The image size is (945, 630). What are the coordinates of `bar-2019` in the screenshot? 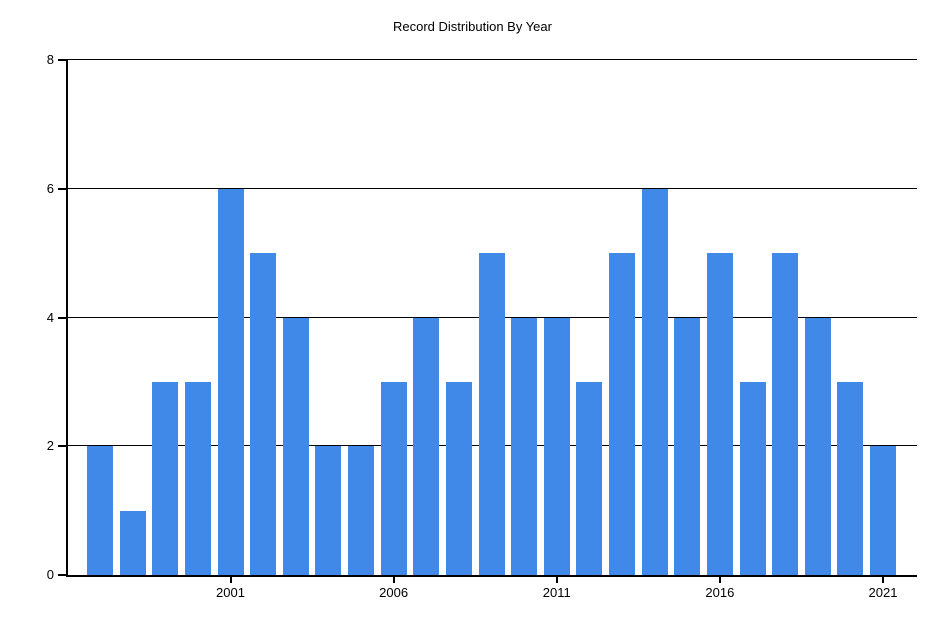 It's located at (817, 446).